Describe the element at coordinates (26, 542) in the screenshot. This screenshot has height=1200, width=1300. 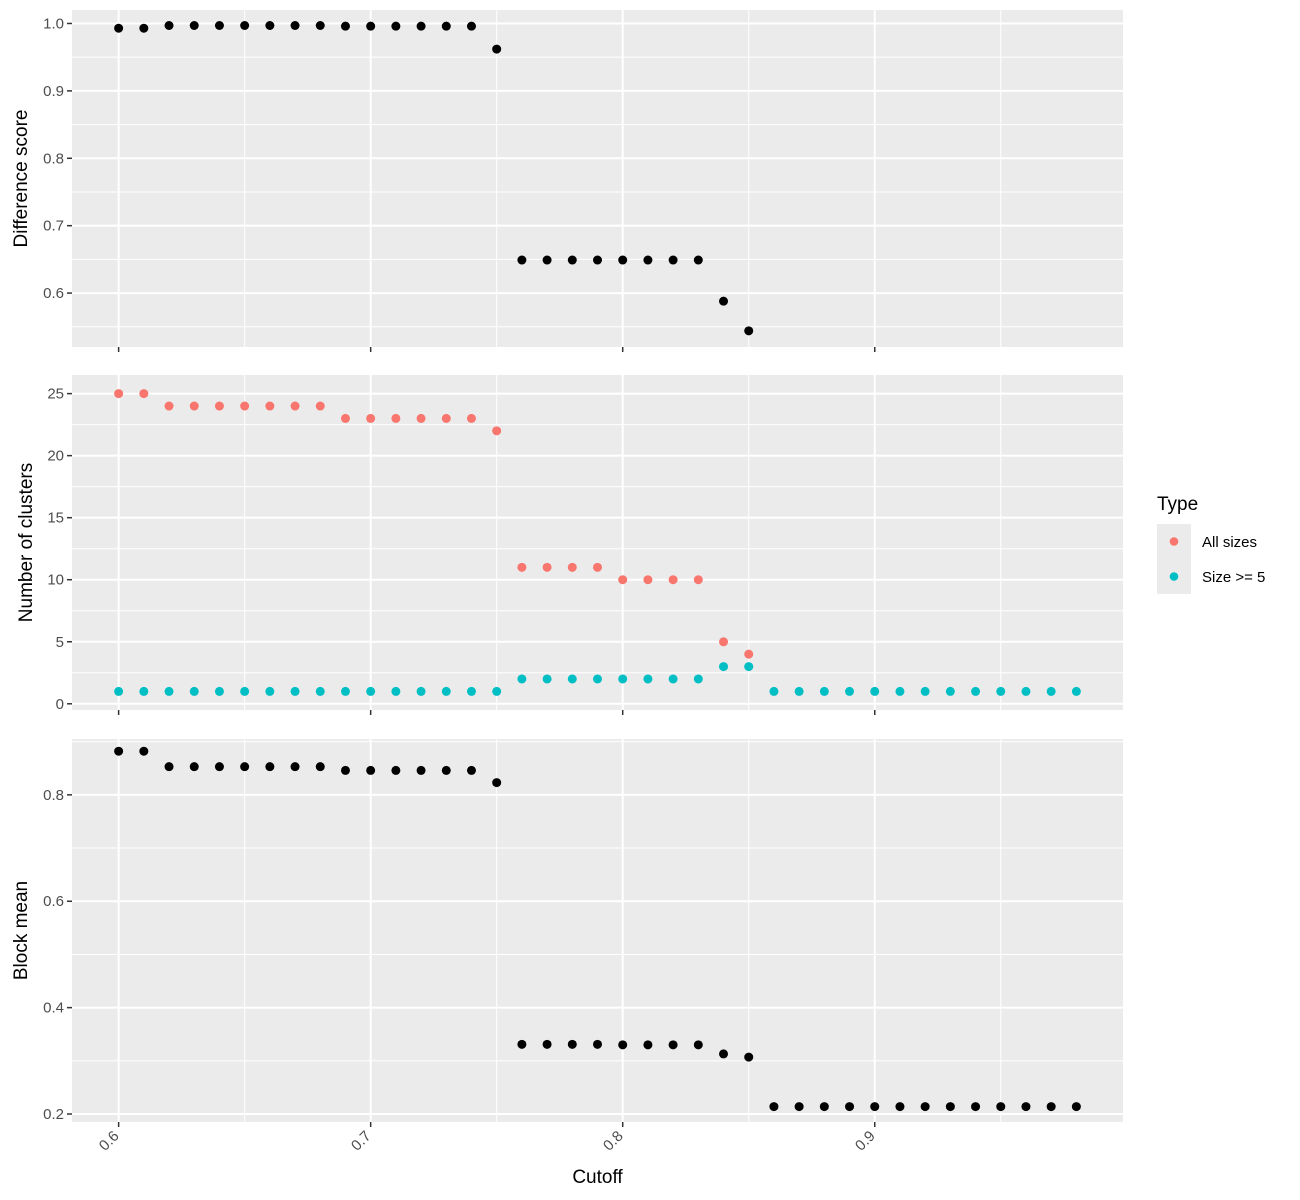
I see `y-axis-title: Number of clusters` at that location.